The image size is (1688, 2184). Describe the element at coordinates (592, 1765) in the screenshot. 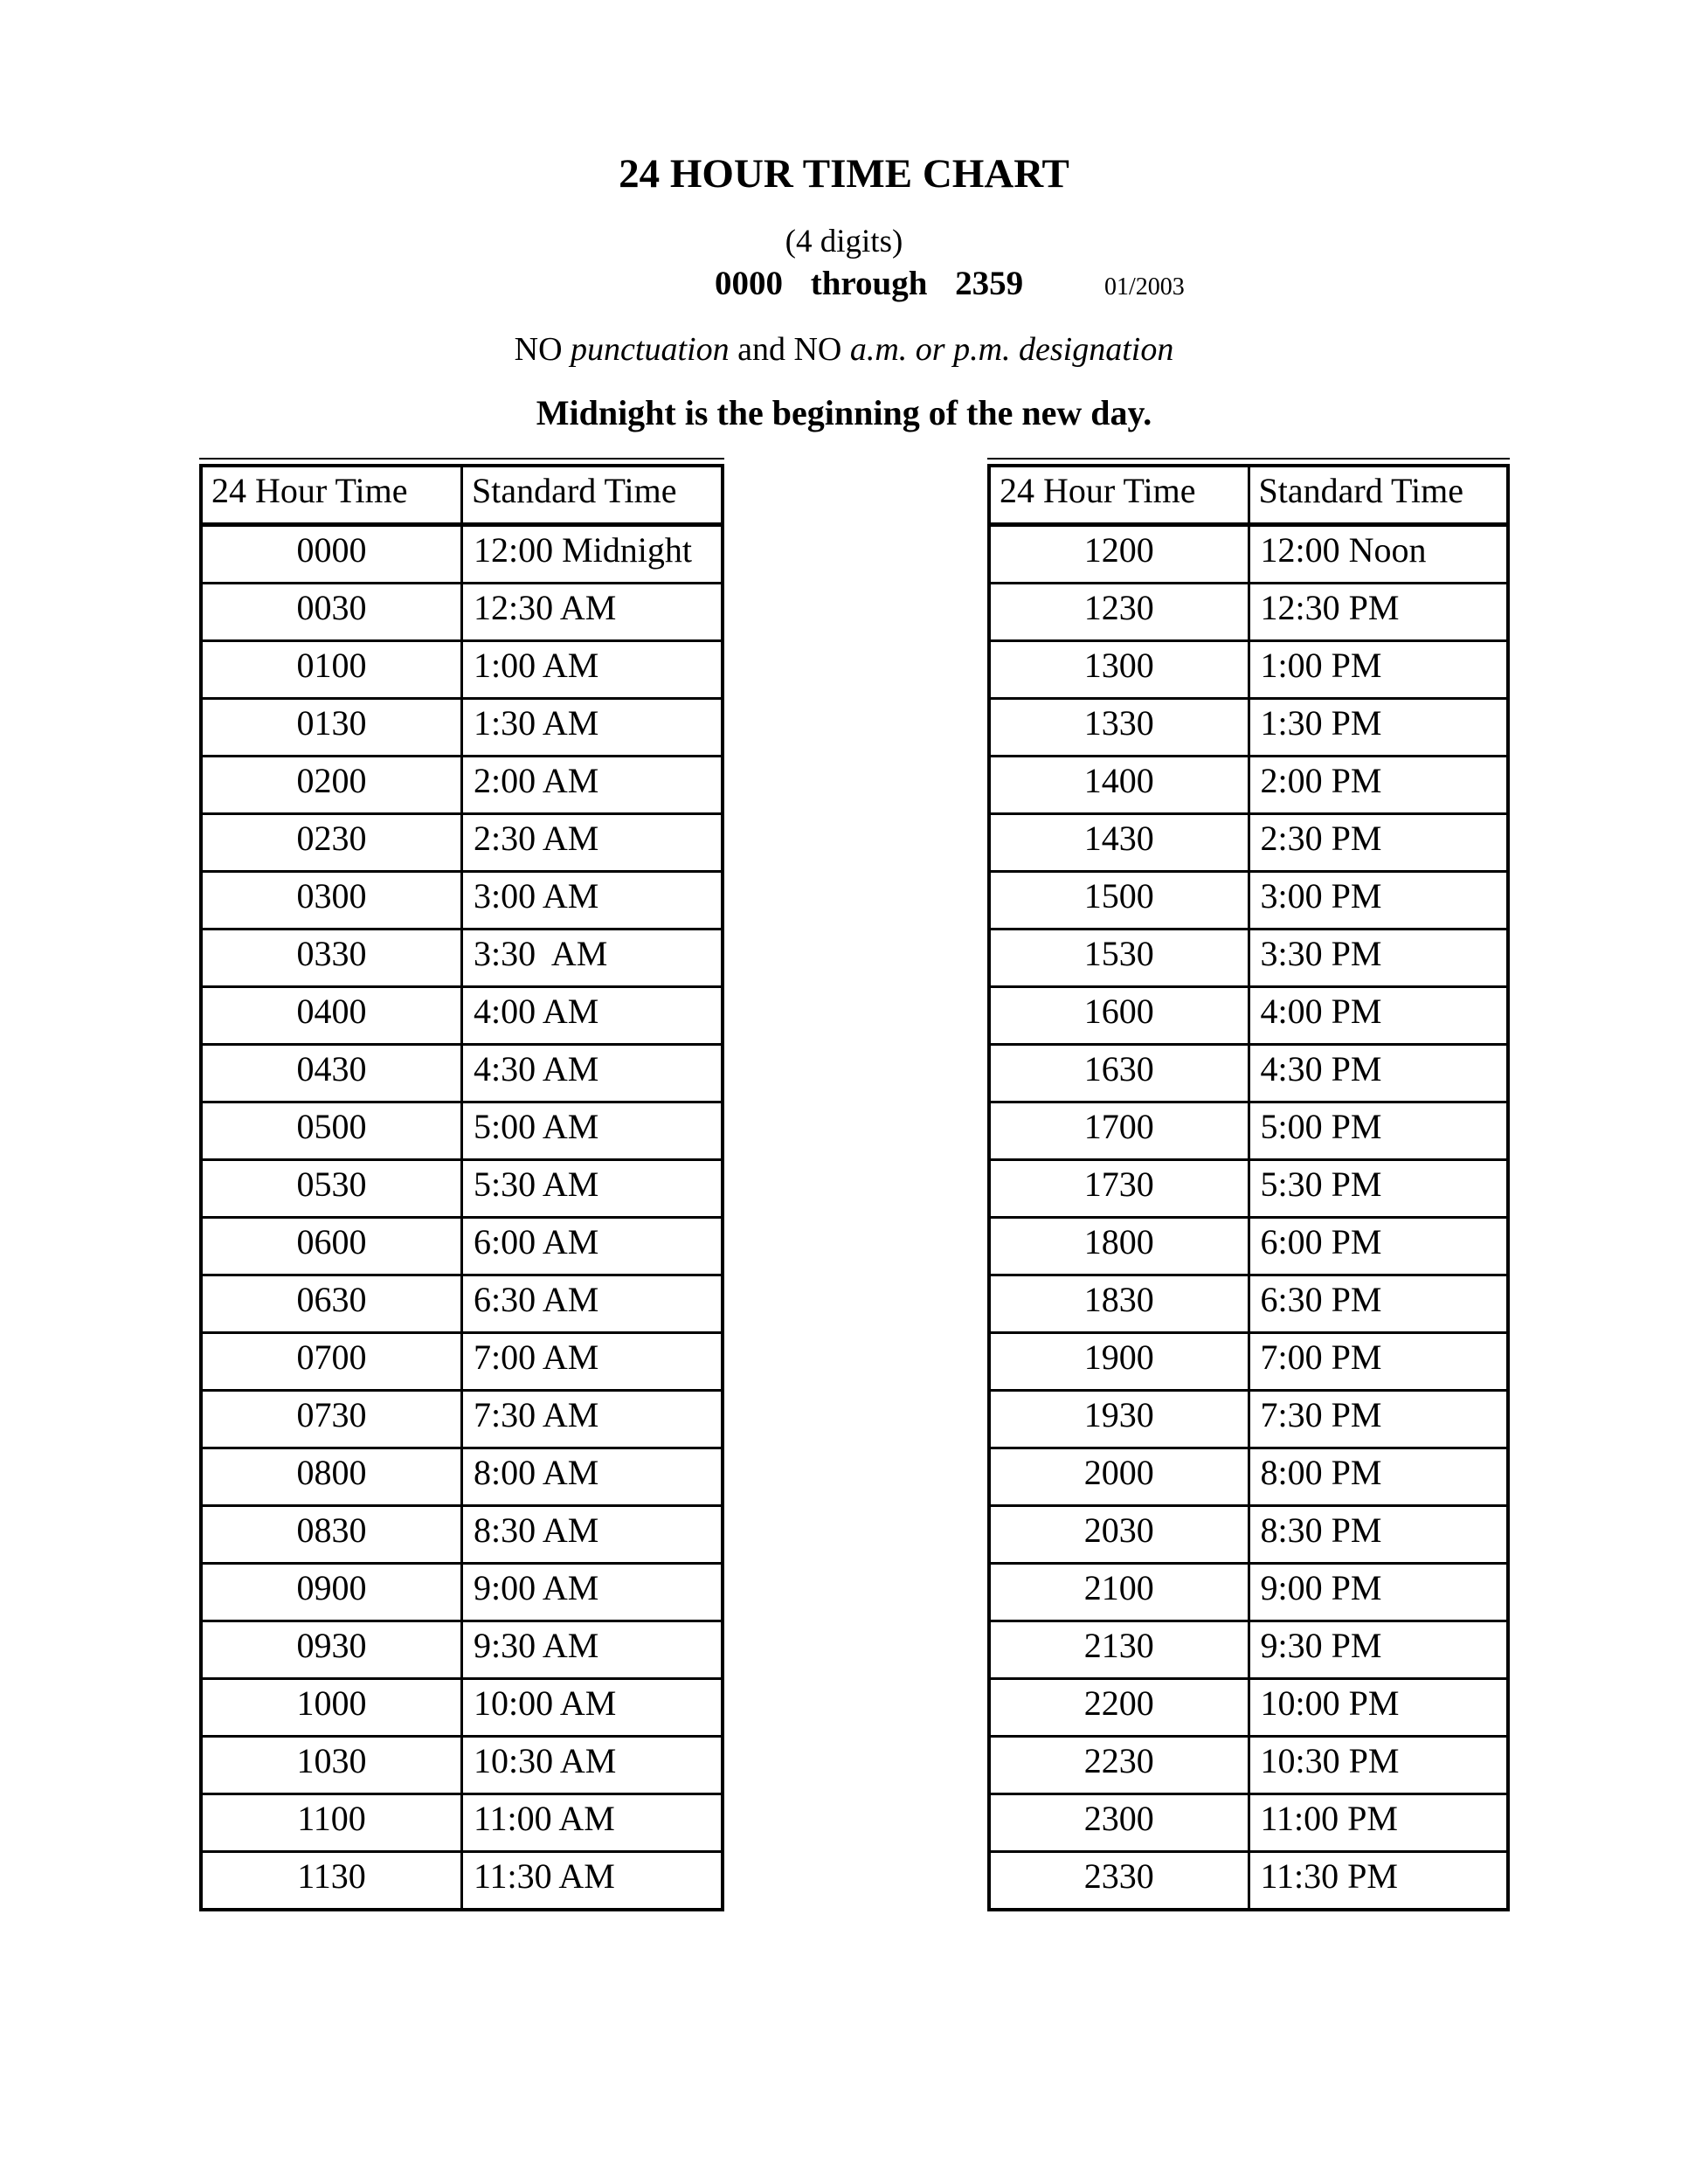

I see `standard-time-cell: 10:30 AM` at that location.